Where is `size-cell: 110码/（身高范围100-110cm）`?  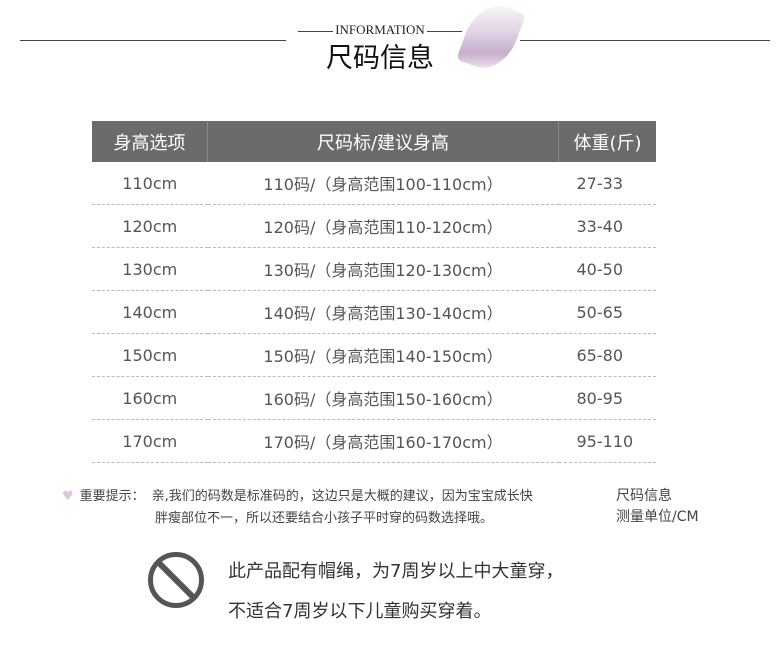
size-cell: 110码/（身高范围100-110cm） is located at coordinates (383, 183).